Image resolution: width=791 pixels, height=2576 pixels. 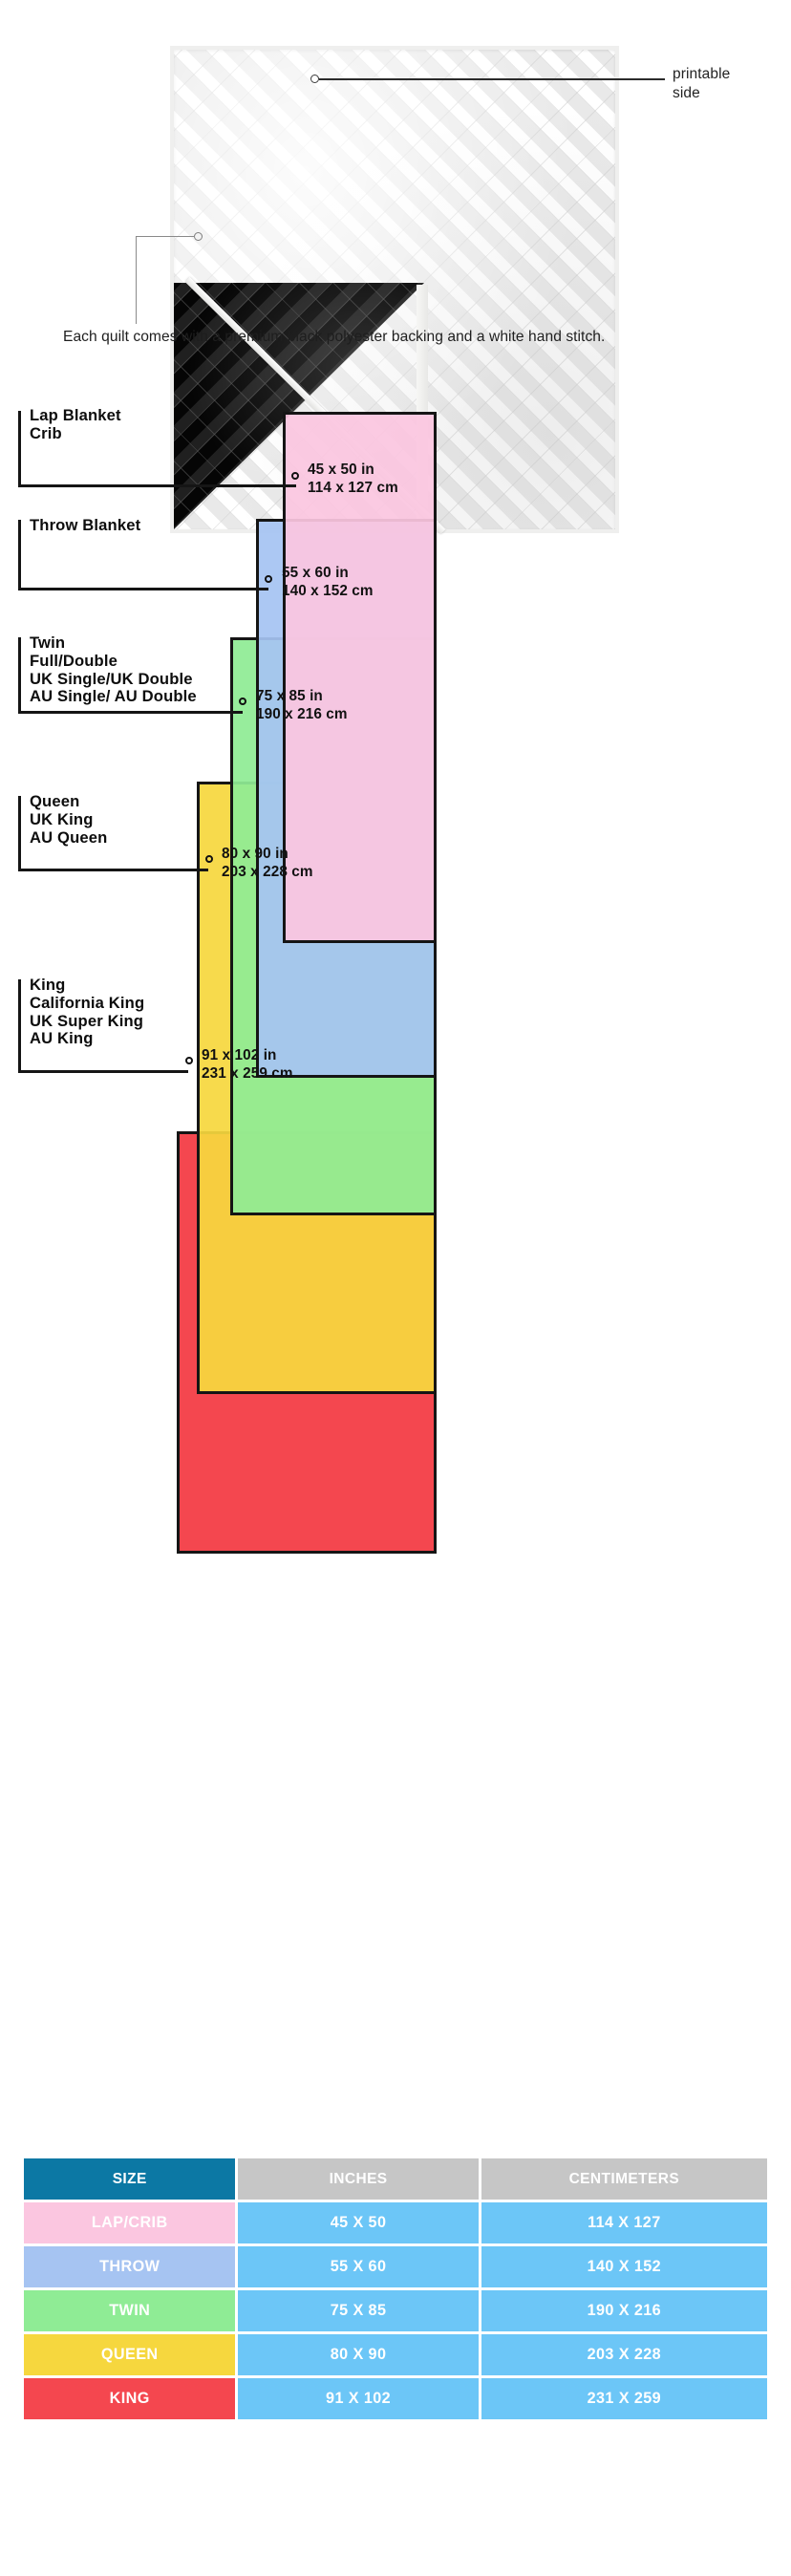 What do you see at coordinates (75, 415) in the screenshot?
I see `size-label-line: Lap Blanket` at bounding box center [75, 415].